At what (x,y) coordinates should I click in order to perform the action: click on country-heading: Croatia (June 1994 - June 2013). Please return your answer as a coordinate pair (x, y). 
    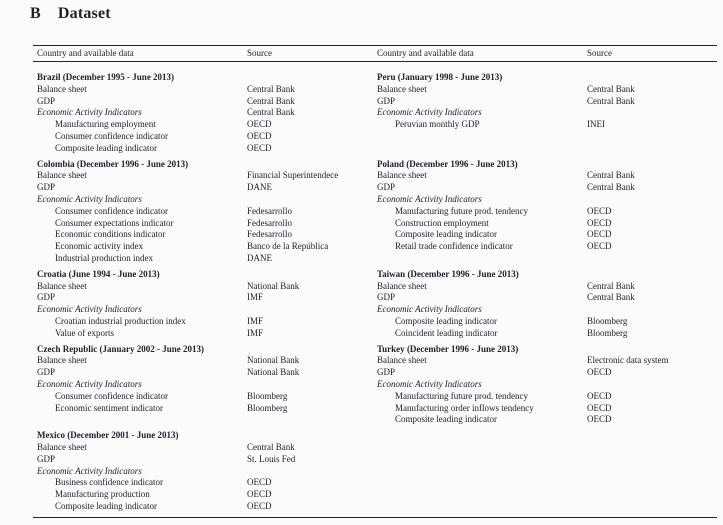
    Looking at the image, I should click on (206, 275).